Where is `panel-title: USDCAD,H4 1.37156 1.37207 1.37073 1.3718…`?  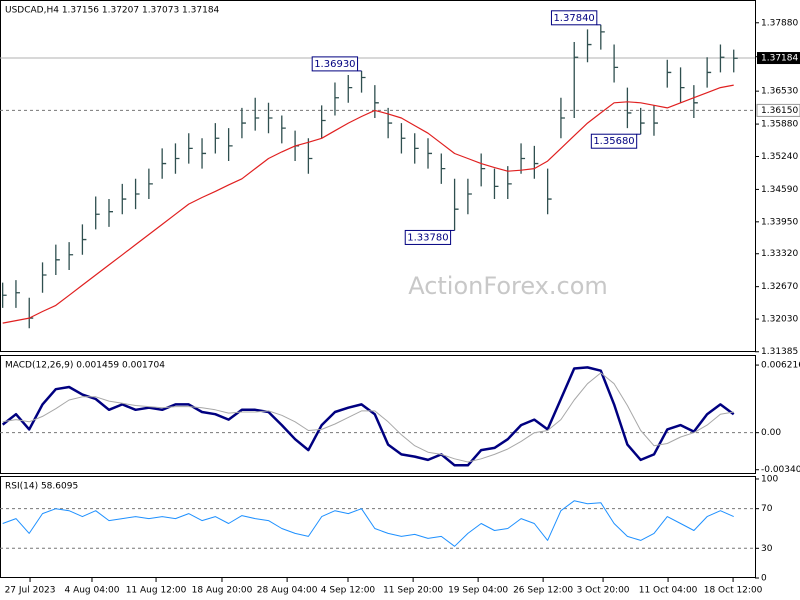
panel-title: USDCAD,H4 1.37156 1.37207 1.37073 1.3718… is located at coordinates (112, 11).